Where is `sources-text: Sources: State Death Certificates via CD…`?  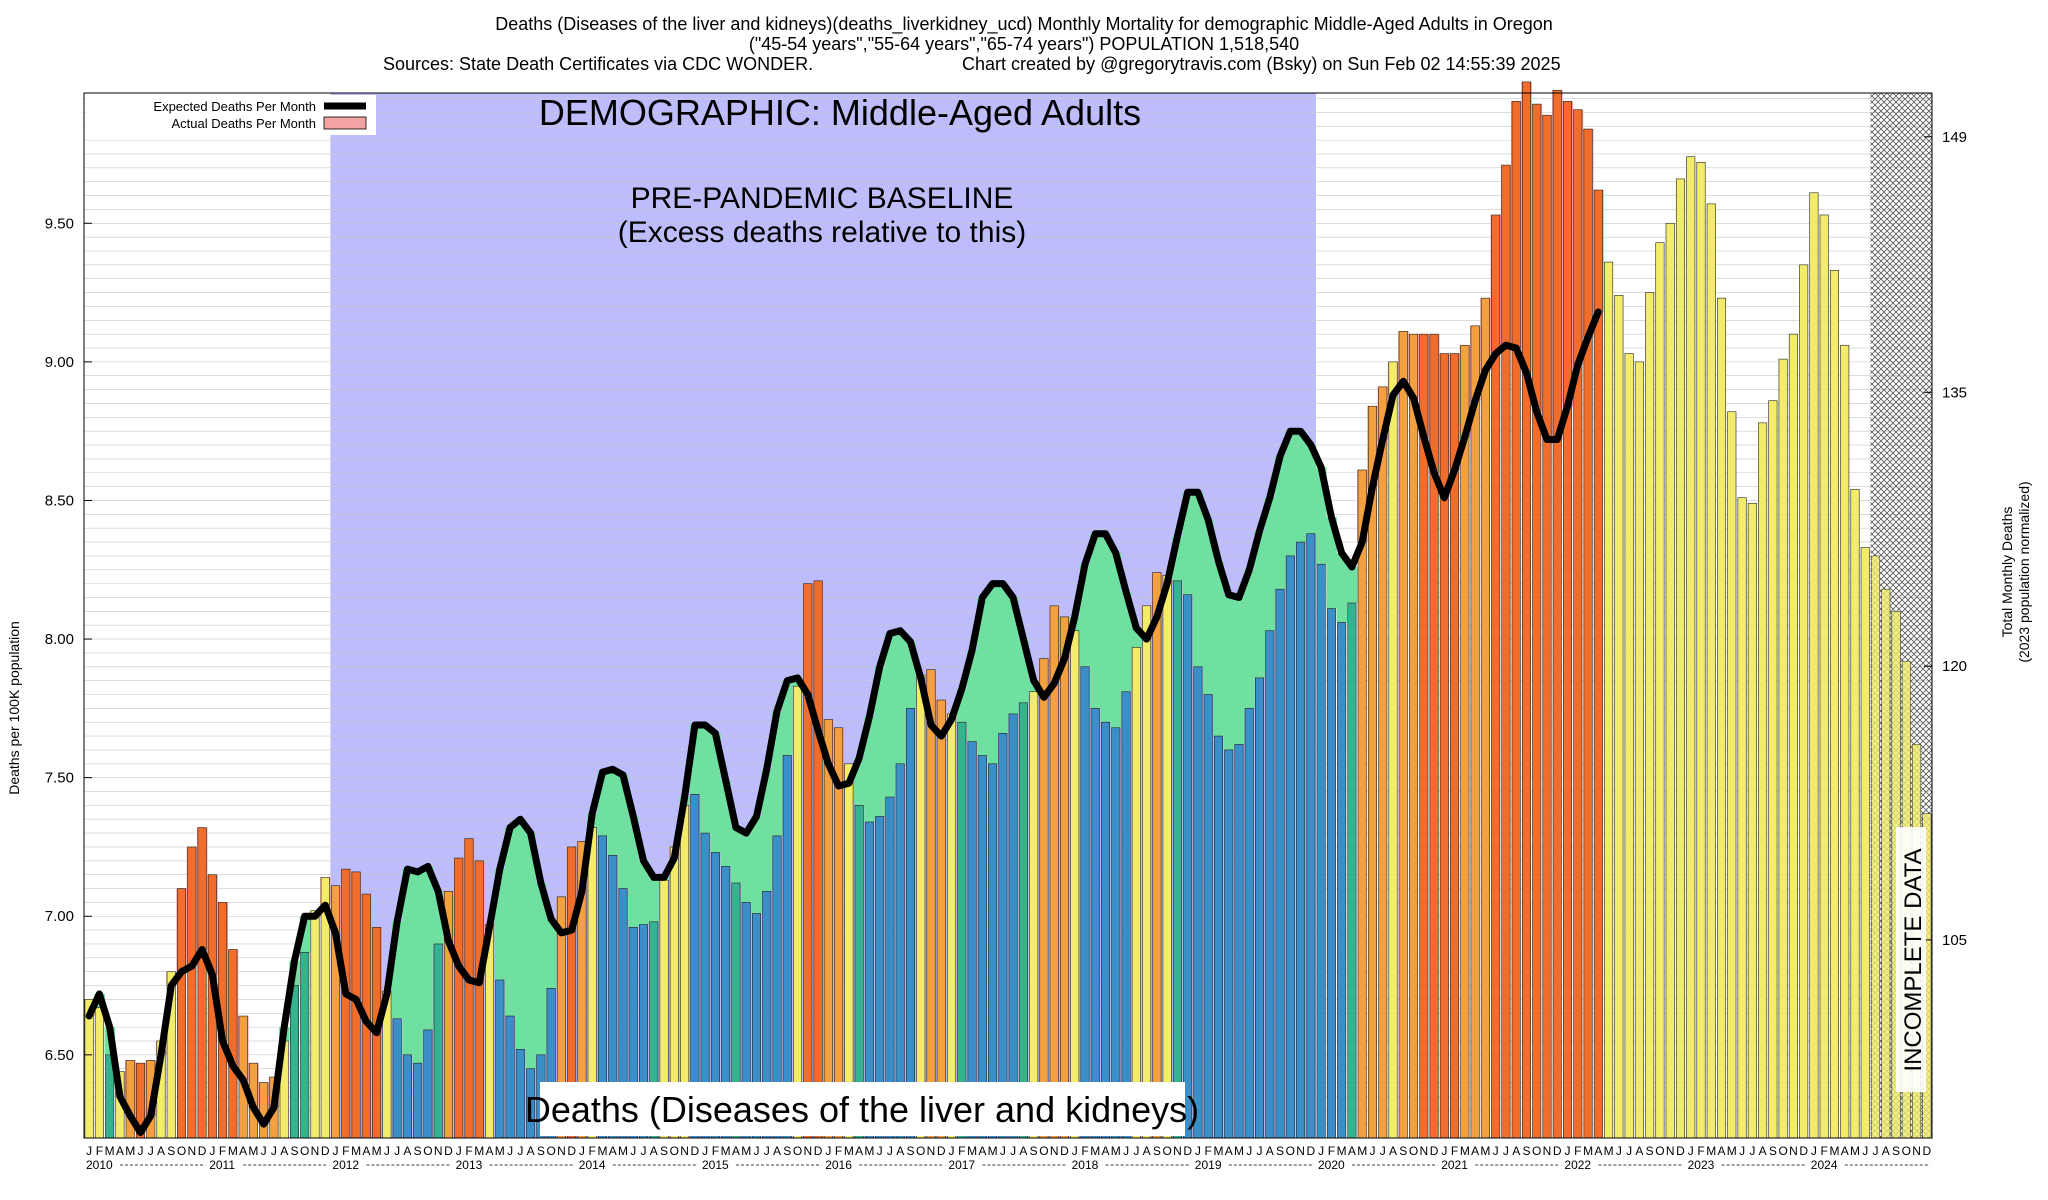
sources-text: Sources: State Death Certificates via CD… is located at coordinates (598, 64).